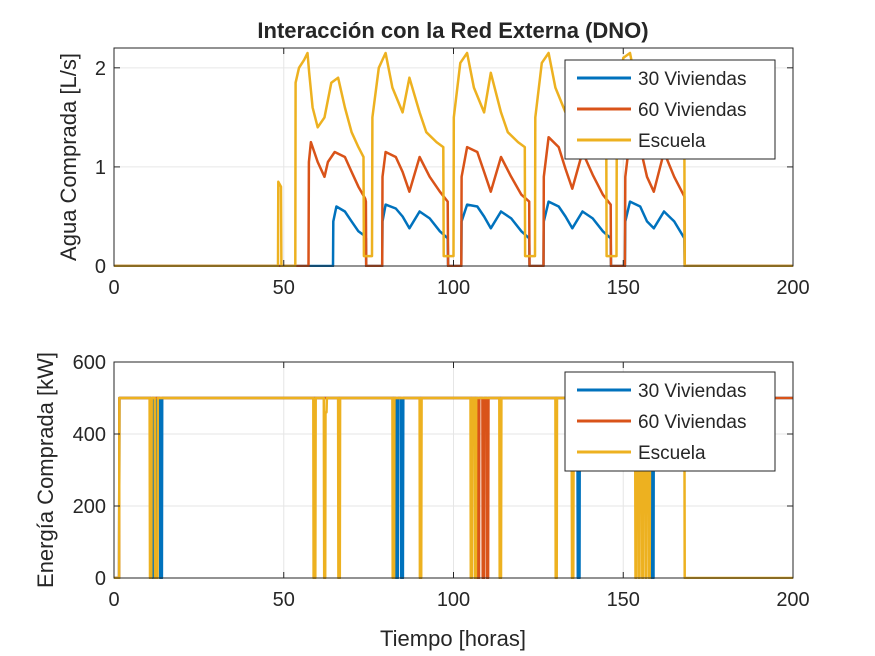 This screenshot has width=875, height=656. What do you see at coordinates (100, 168) in the screenshot?
I see `y-tick-label: 1` at bounding box center [100, 168].